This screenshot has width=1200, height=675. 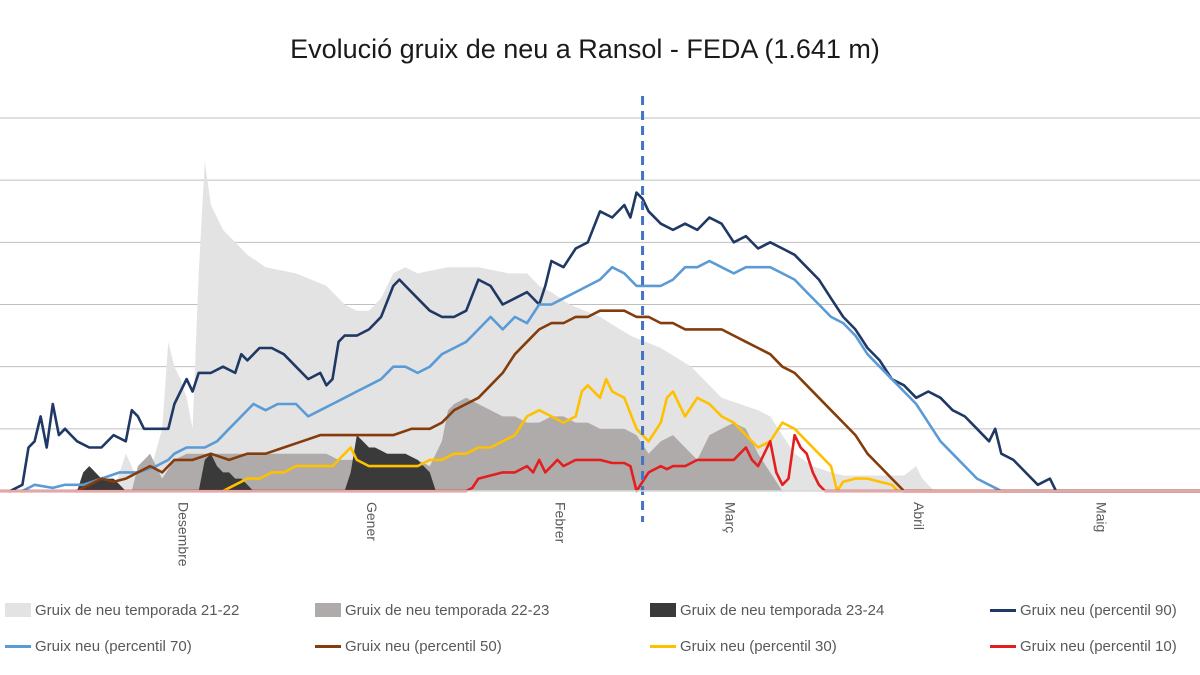 I want to click on legend-item-gruix-neu-percentil-50: Gruix neu (percentil 50), so click(x=408, y=646).